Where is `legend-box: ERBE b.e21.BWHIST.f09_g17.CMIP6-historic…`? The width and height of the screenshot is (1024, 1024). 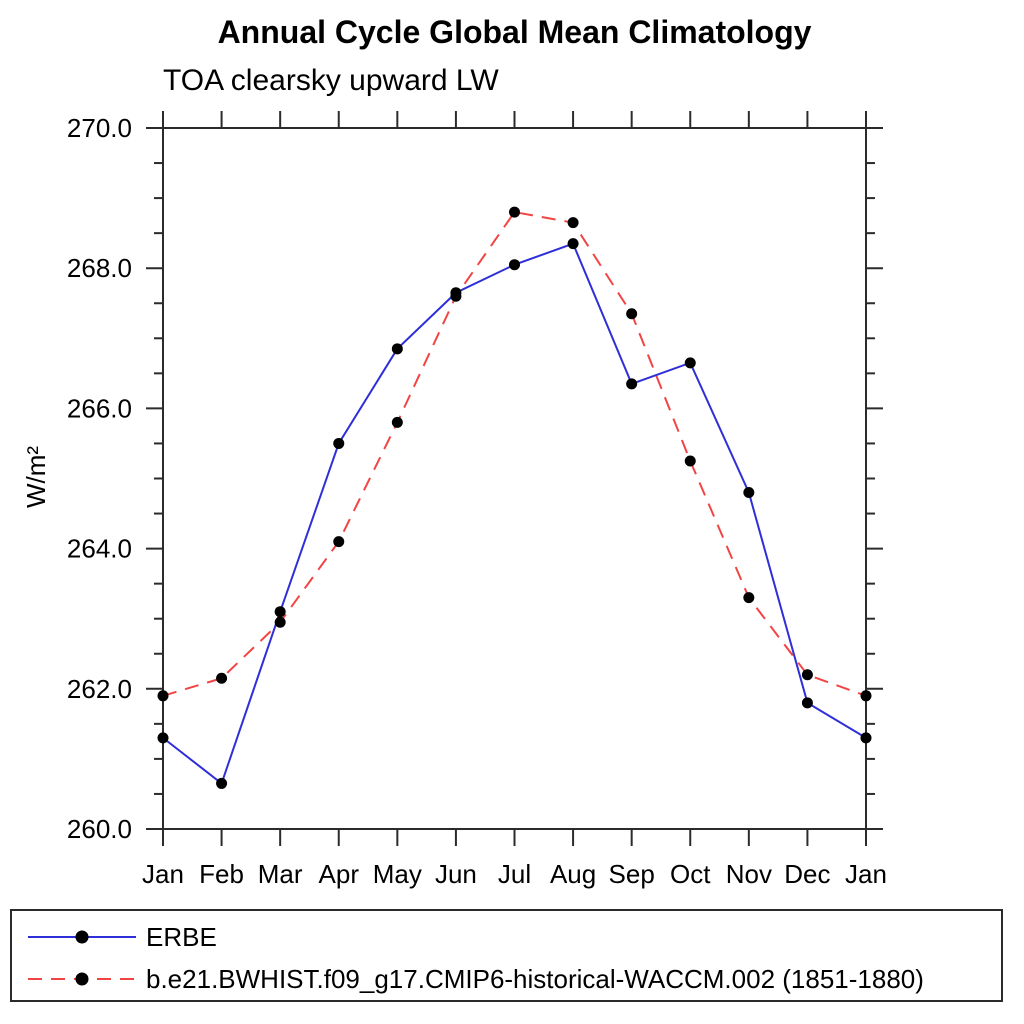
legend-box: ERBE b.e21.BWHIST.f09_g17.CMIP6-historic… is located at coordinates (506, 955).